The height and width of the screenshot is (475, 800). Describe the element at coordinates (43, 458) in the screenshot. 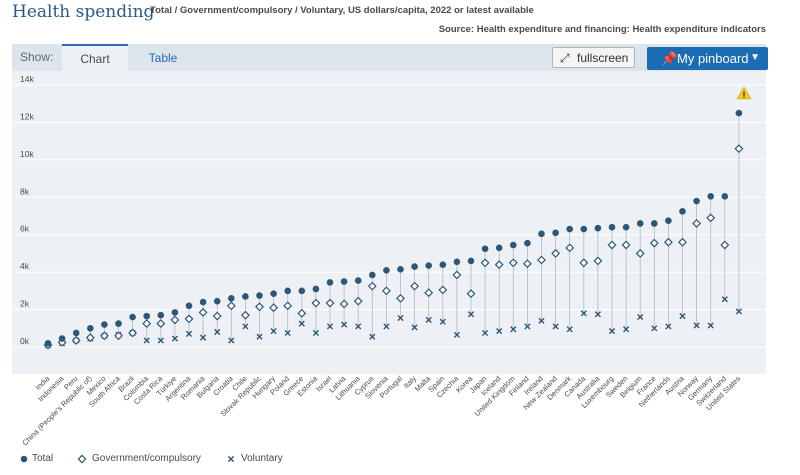

I see `legend-total: Total` at that location.